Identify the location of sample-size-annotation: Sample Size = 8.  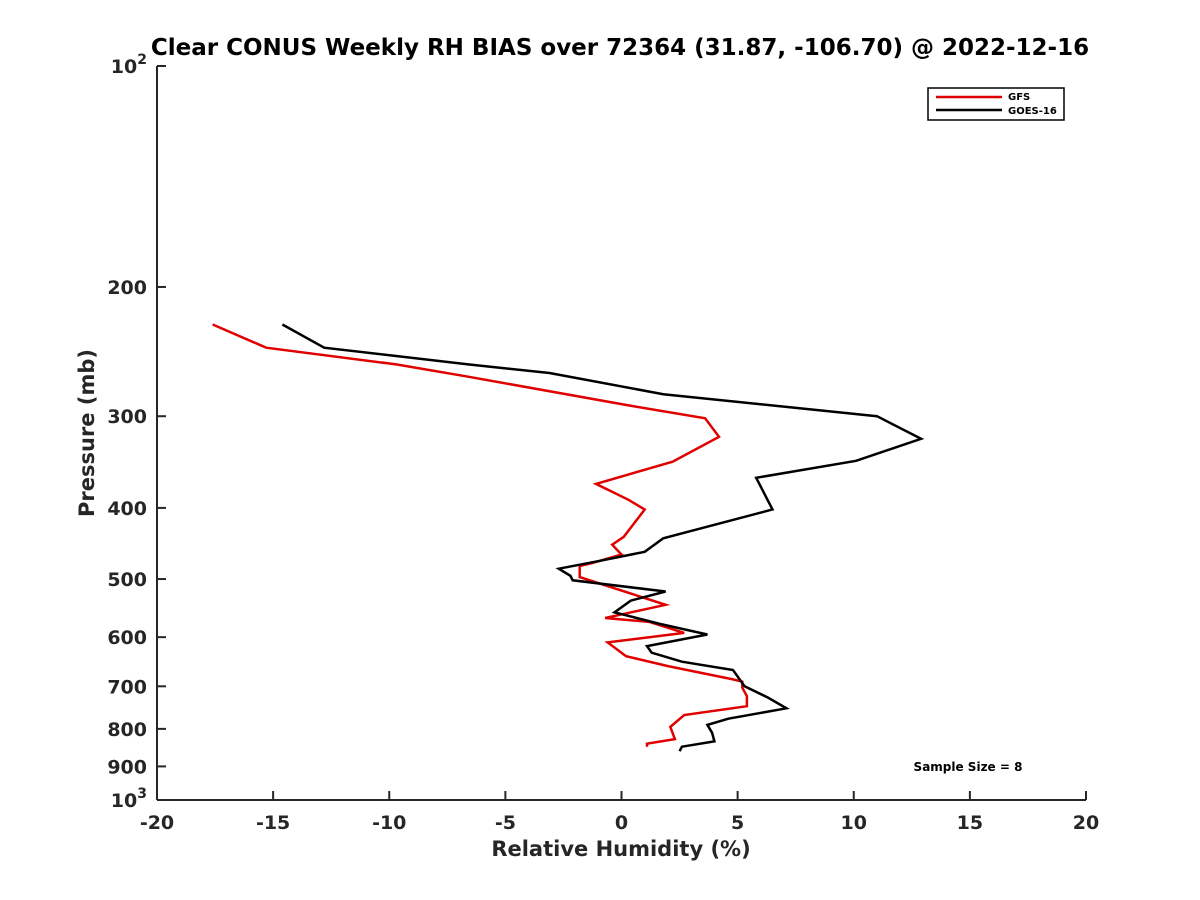
(968, 767).